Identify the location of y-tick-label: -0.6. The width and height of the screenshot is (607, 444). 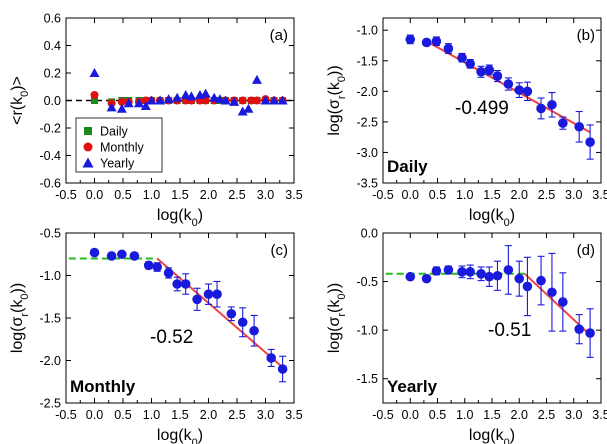
(50, 184).